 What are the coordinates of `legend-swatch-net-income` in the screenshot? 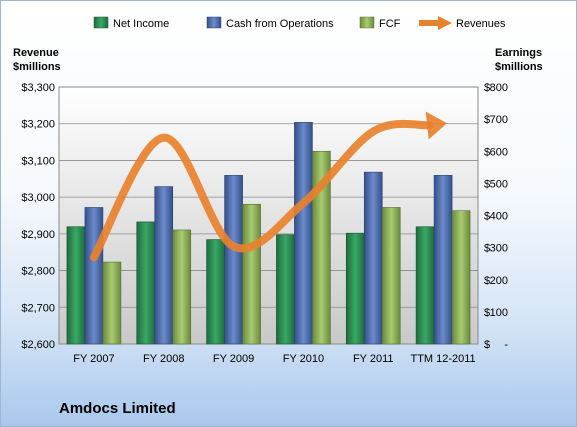 It's located at (101, 22).